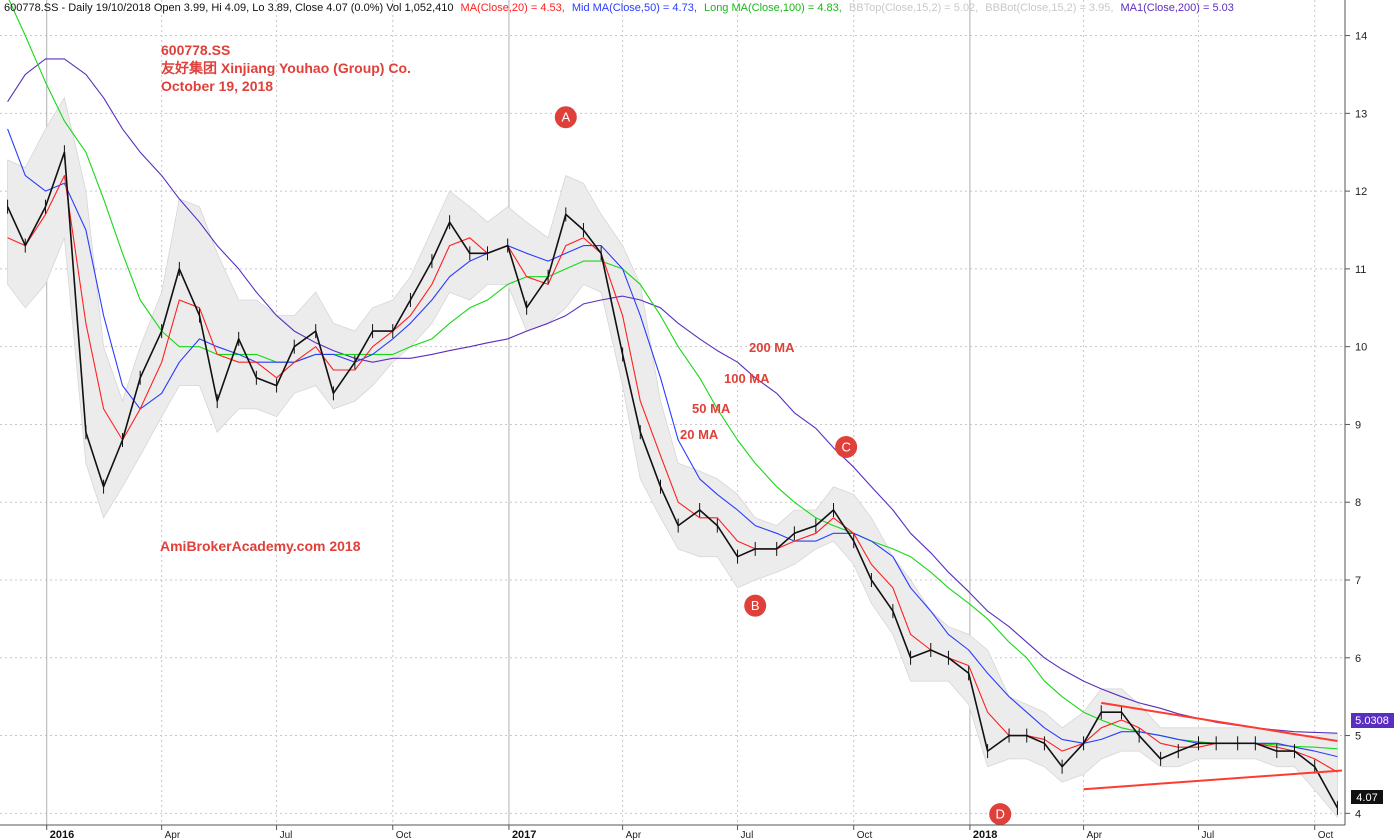 The width and height of the screenshot is (1400, 840). Describe the element at coordinates (1361, 37) in the screenshot. I see `y-tick-label: 14` at that location.